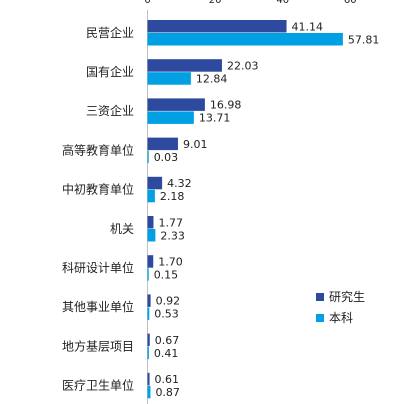 The height and width of the screenshot is (404, 406). What do you see at coordinates (170, 261) in the screenshot?
I see `value-label: 1.70` at bounding box center [170, 261].